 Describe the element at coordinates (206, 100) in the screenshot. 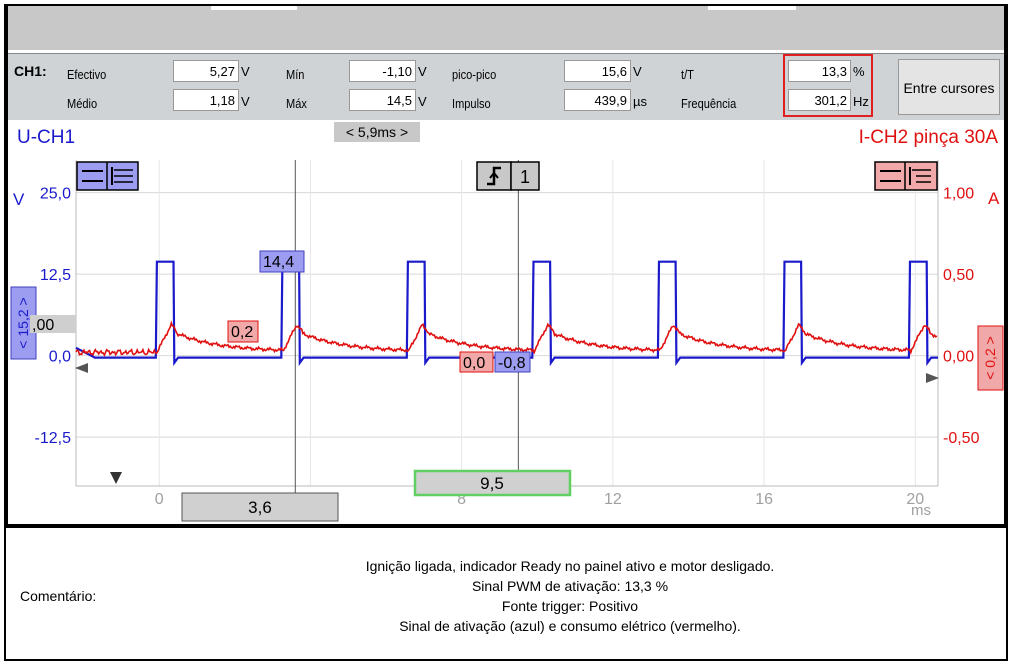

I see `medio-value: 1,18` at that location.